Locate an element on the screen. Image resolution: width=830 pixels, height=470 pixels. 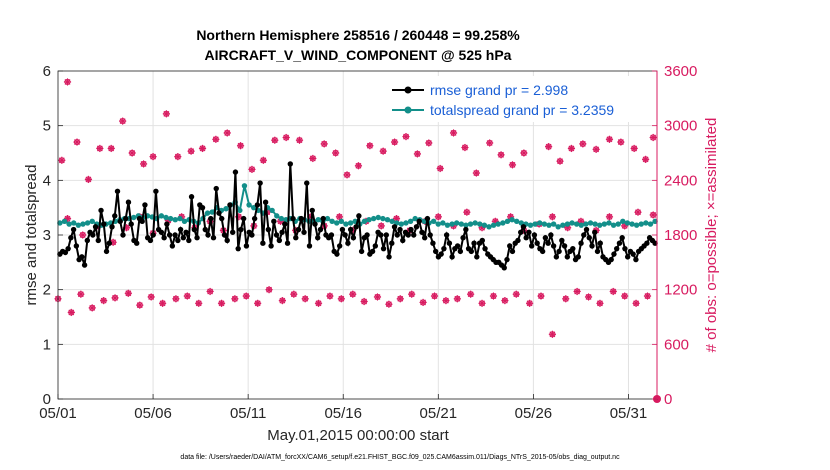
legend-box is located at coordinates (519, 99).